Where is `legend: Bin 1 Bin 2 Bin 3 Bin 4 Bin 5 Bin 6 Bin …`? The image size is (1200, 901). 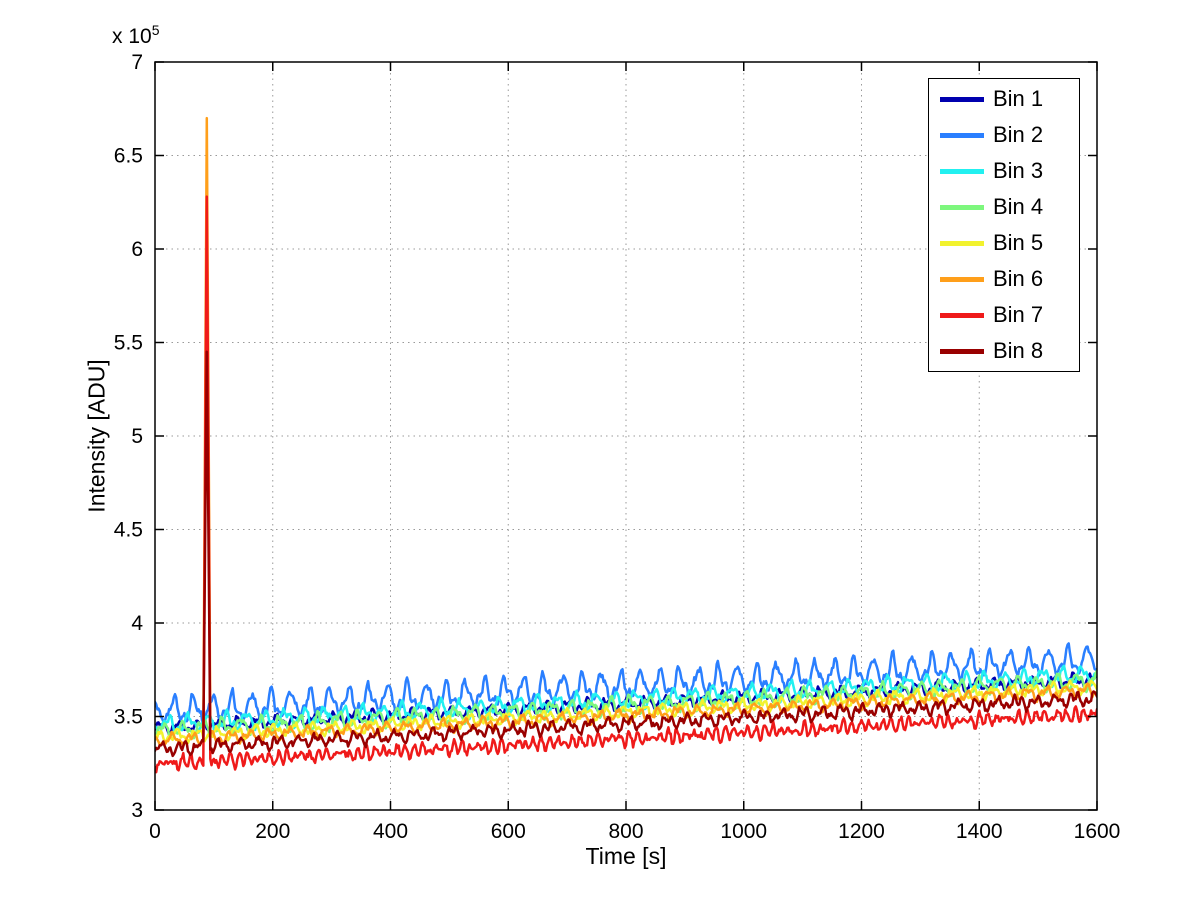 legend: Bin 1 Bin 2 Bin 3 Bin 4 Bin 5 Bin 6 Bin … is located at coordinates (1004, 225).